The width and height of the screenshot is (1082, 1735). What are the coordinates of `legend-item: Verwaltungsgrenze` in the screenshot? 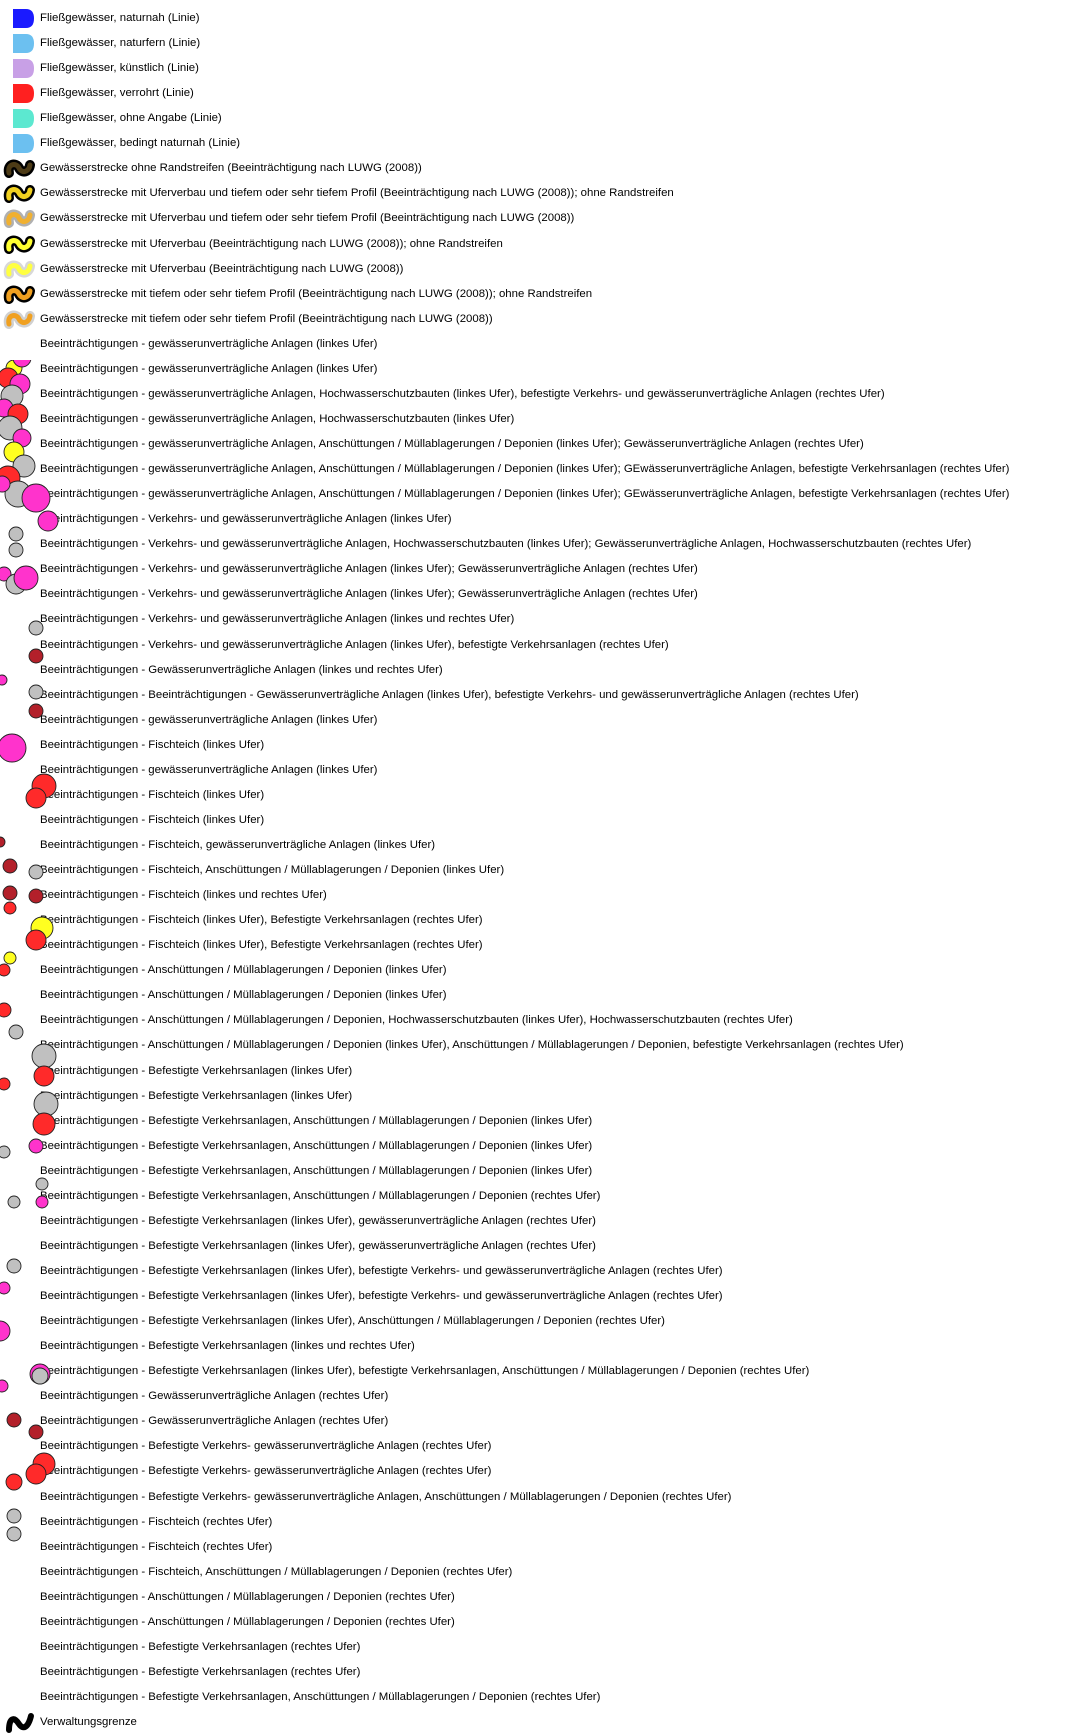 It's located at (541, 1722).